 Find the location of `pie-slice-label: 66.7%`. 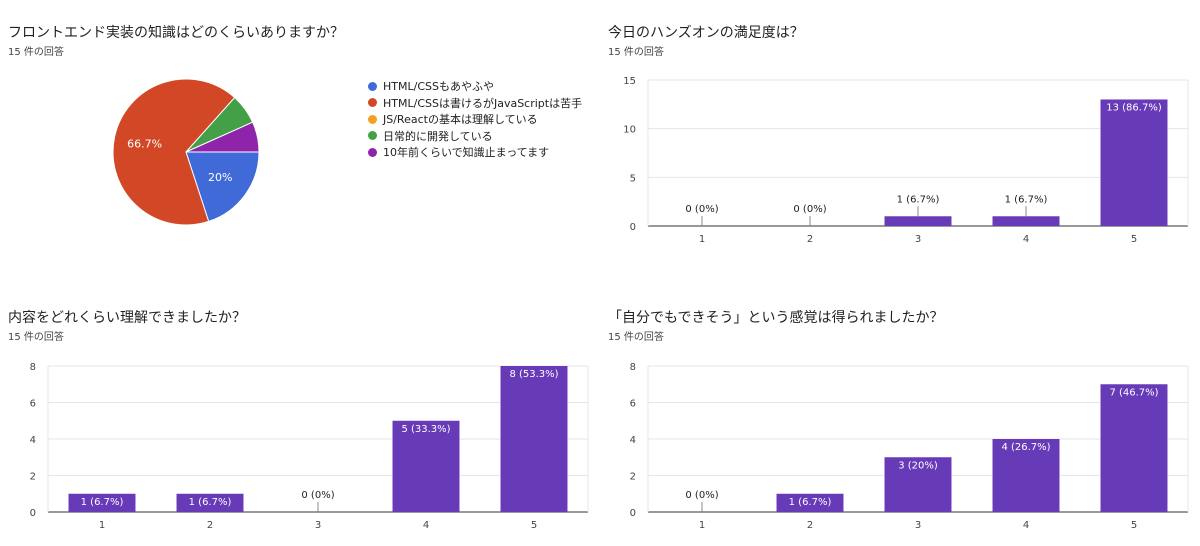

pie-slice-label: 66.7% is located at coordinates (144, 143).